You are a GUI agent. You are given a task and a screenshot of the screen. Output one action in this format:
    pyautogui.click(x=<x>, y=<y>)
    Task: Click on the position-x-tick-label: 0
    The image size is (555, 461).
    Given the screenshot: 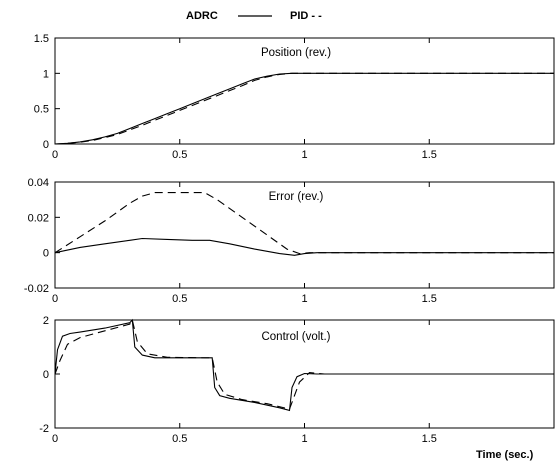 What is the action you would take?
    pyautogui.click(x=55, y=155)
    